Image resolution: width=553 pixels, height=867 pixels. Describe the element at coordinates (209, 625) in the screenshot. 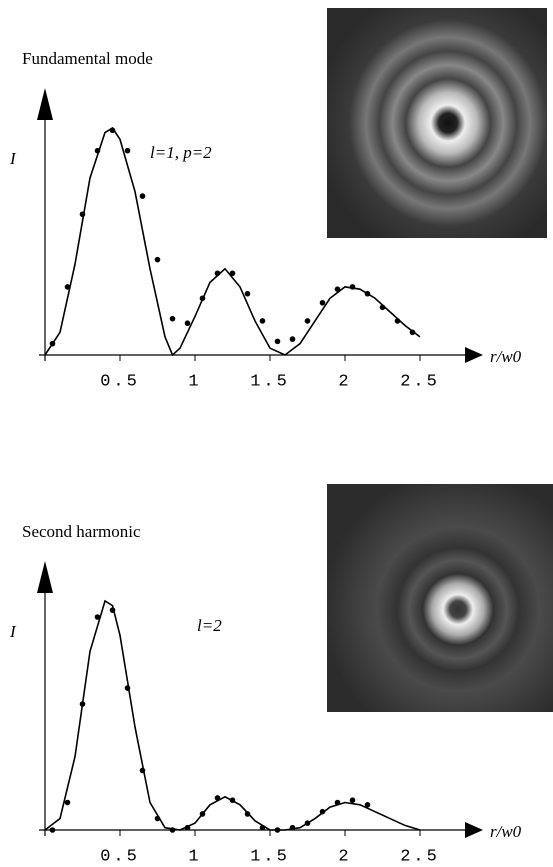

I see `annotation: l=2` at that location.